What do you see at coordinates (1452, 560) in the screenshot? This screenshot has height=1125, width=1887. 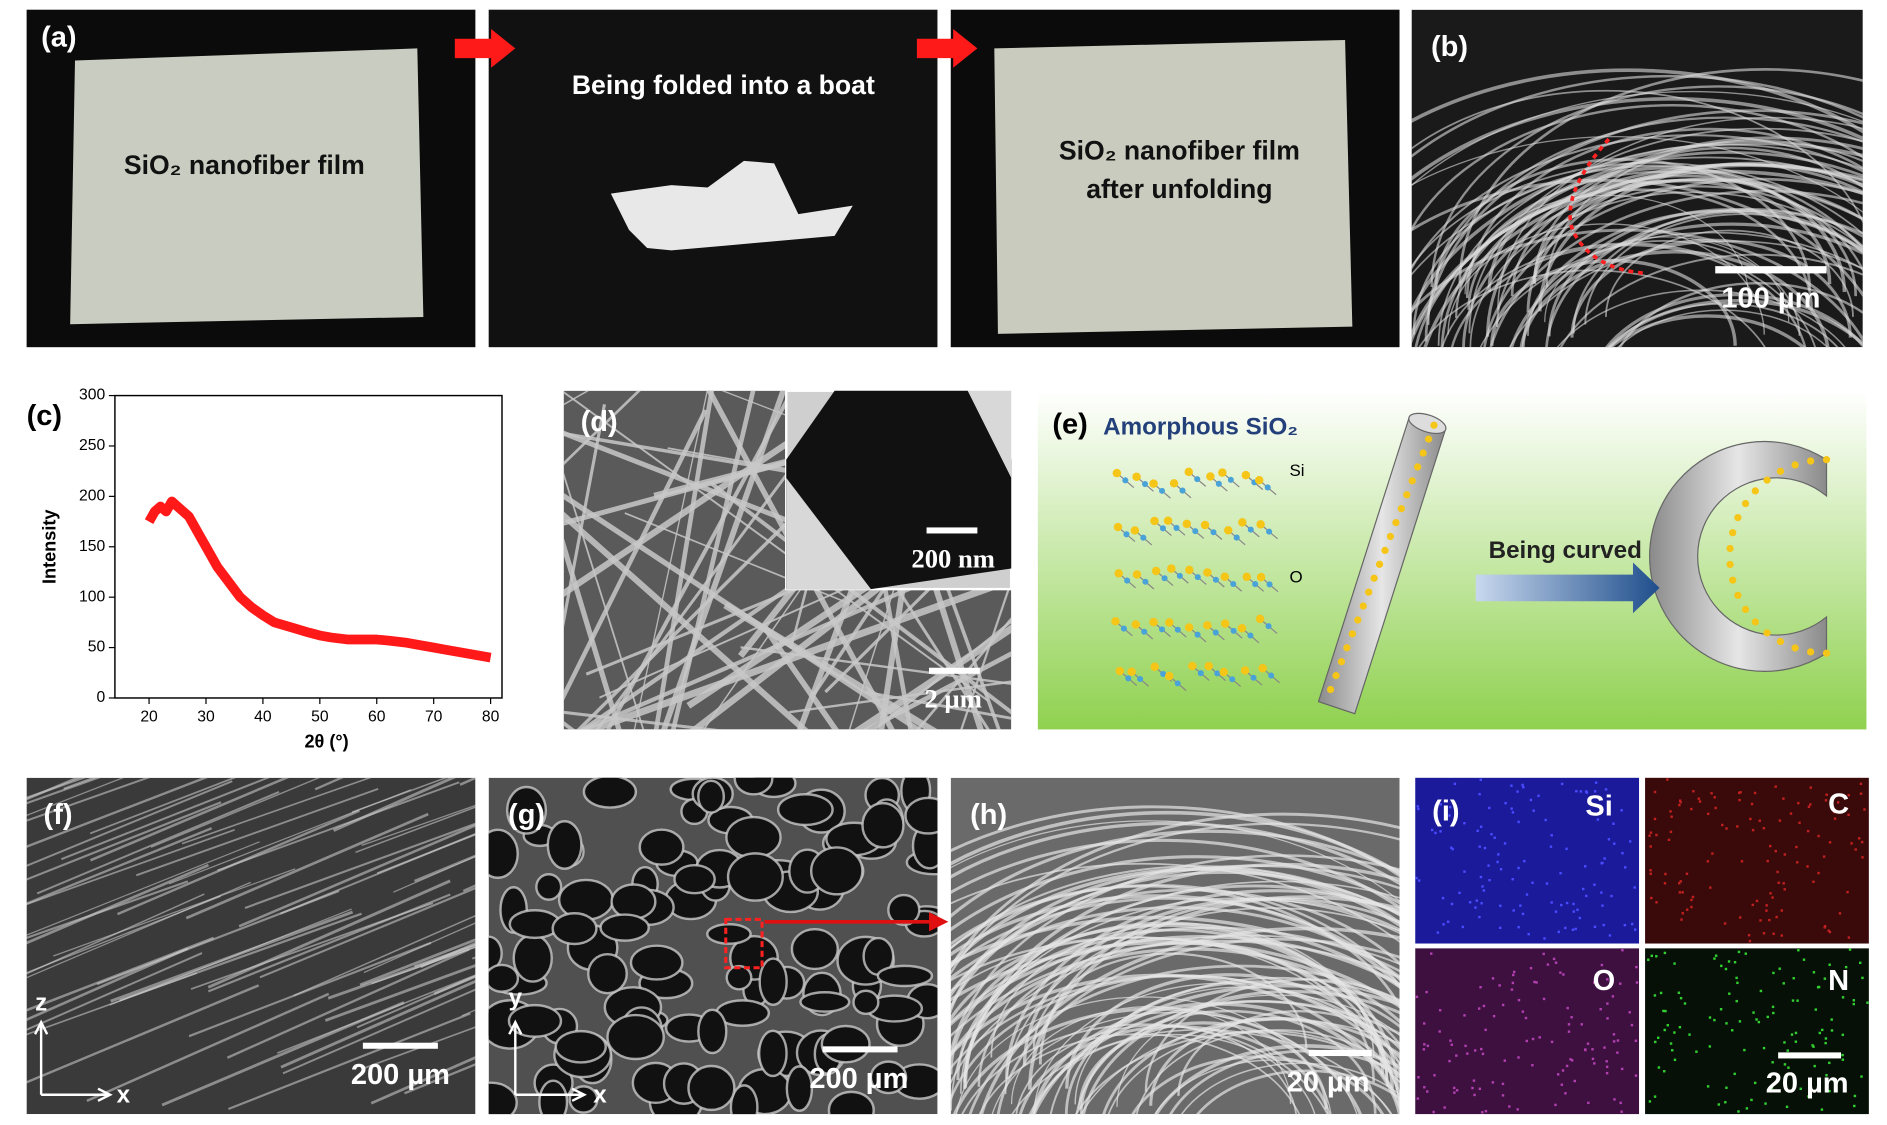 I see `schematic` at bounding box center [1452, 560].